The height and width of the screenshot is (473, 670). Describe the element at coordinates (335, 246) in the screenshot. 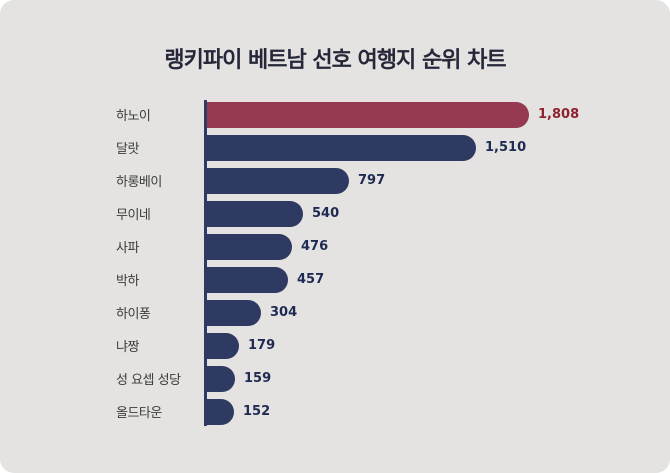

I see `bar-row: 사파 476` at that location.